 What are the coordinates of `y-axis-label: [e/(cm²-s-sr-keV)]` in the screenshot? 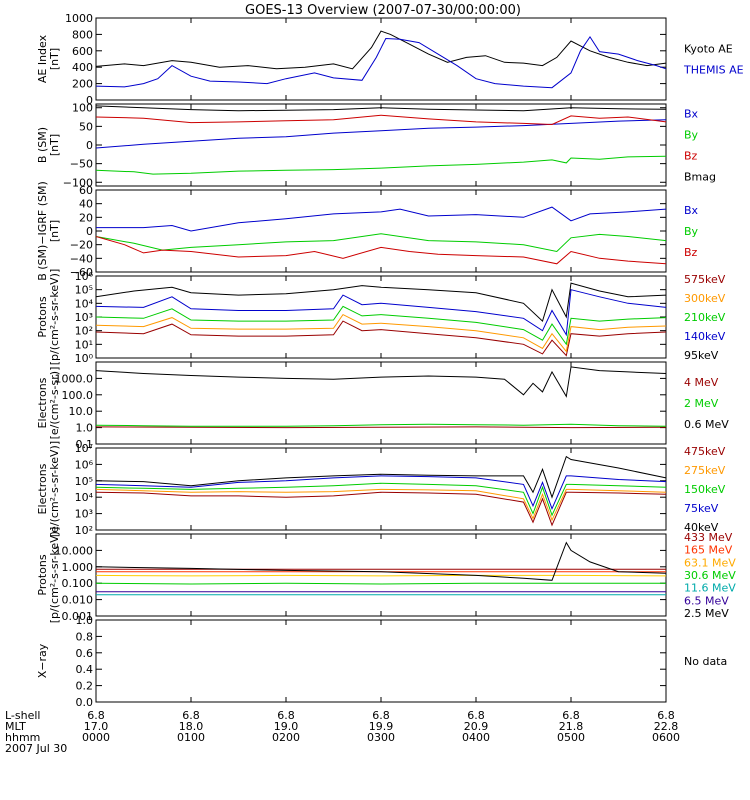 It's located at (54, 489).